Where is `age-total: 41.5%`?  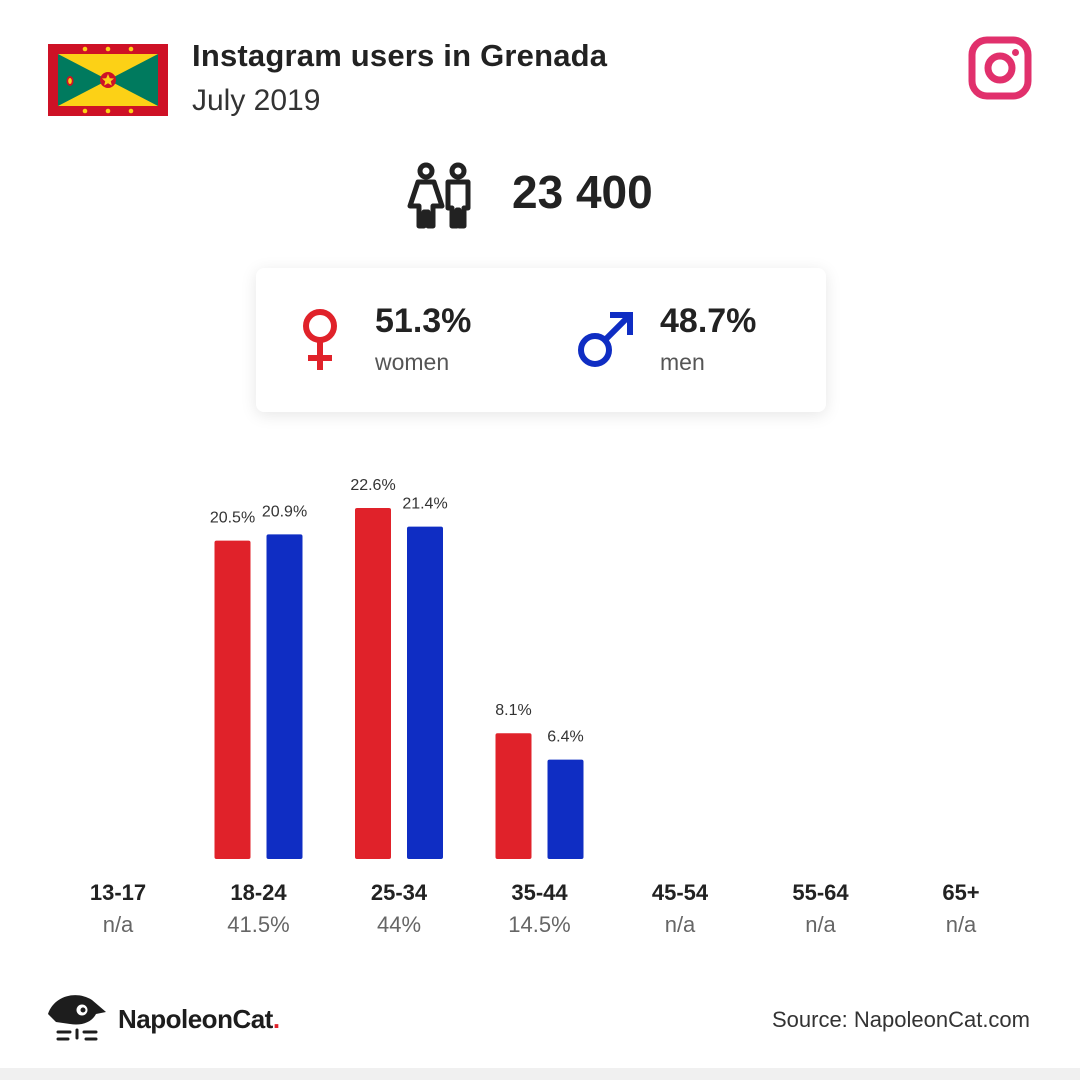 age-total: 41.5% is located at coordinates (258, 924).